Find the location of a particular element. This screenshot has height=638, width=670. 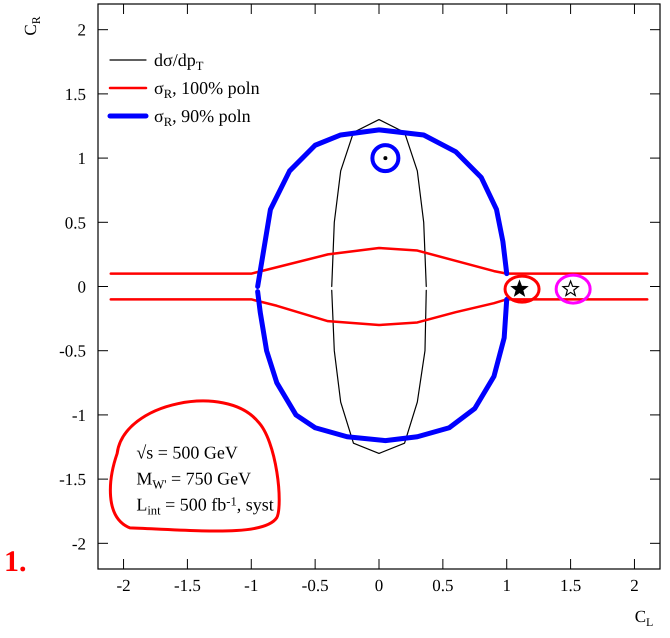

x-tick-label: 1 is located at coordinates (506, 585).